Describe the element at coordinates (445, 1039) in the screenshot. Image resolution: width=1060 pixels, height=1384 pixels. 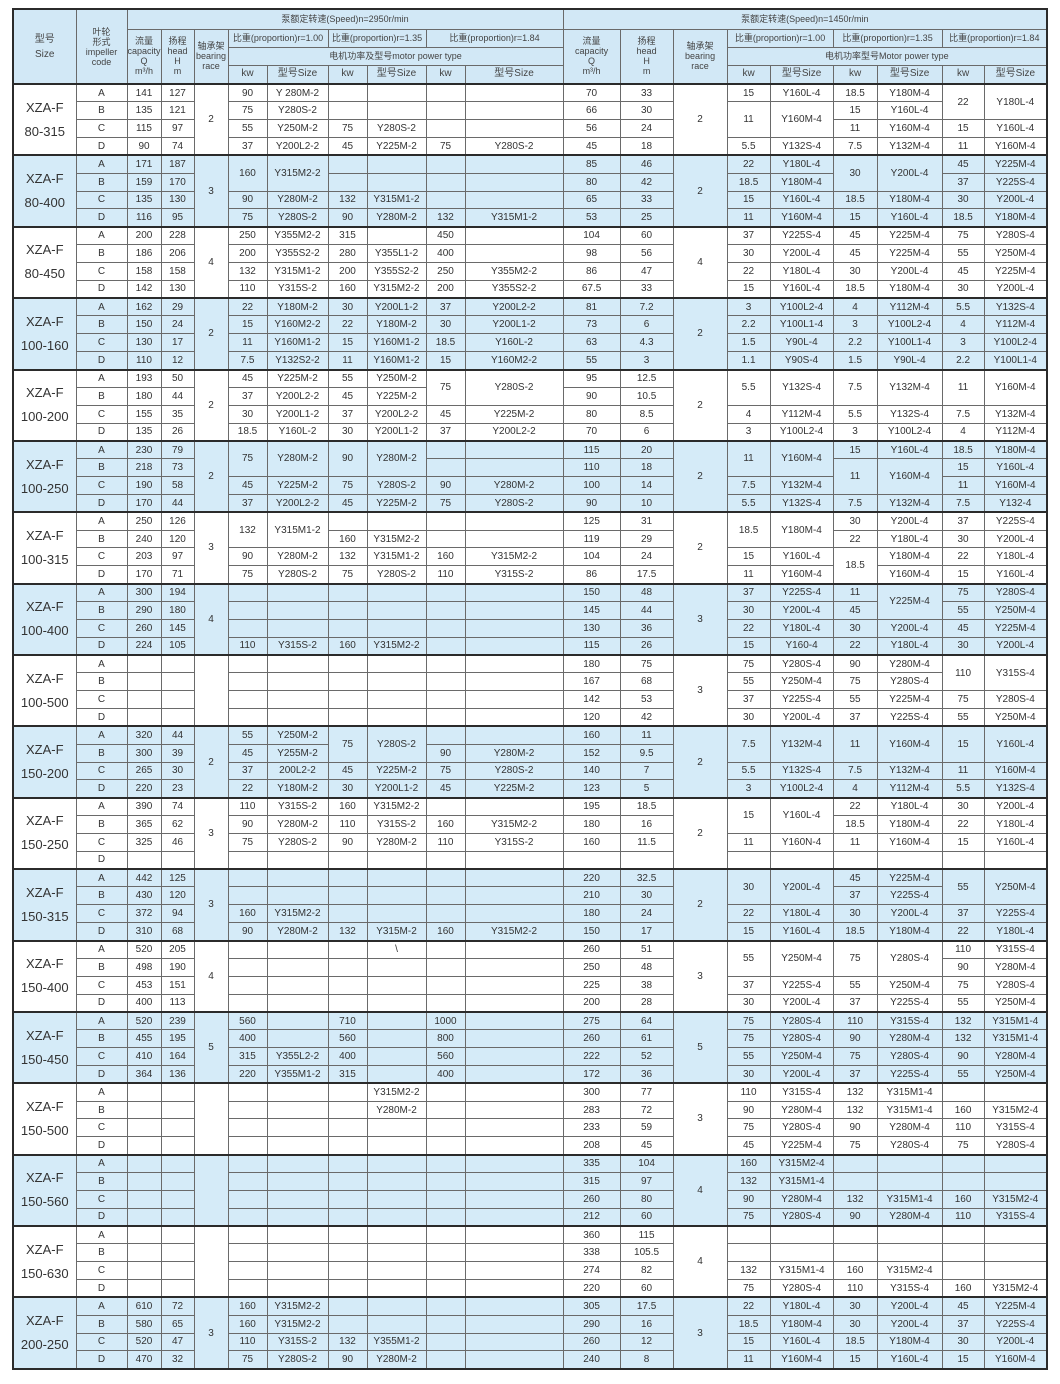
I see `kw-cell: 800` at that location.